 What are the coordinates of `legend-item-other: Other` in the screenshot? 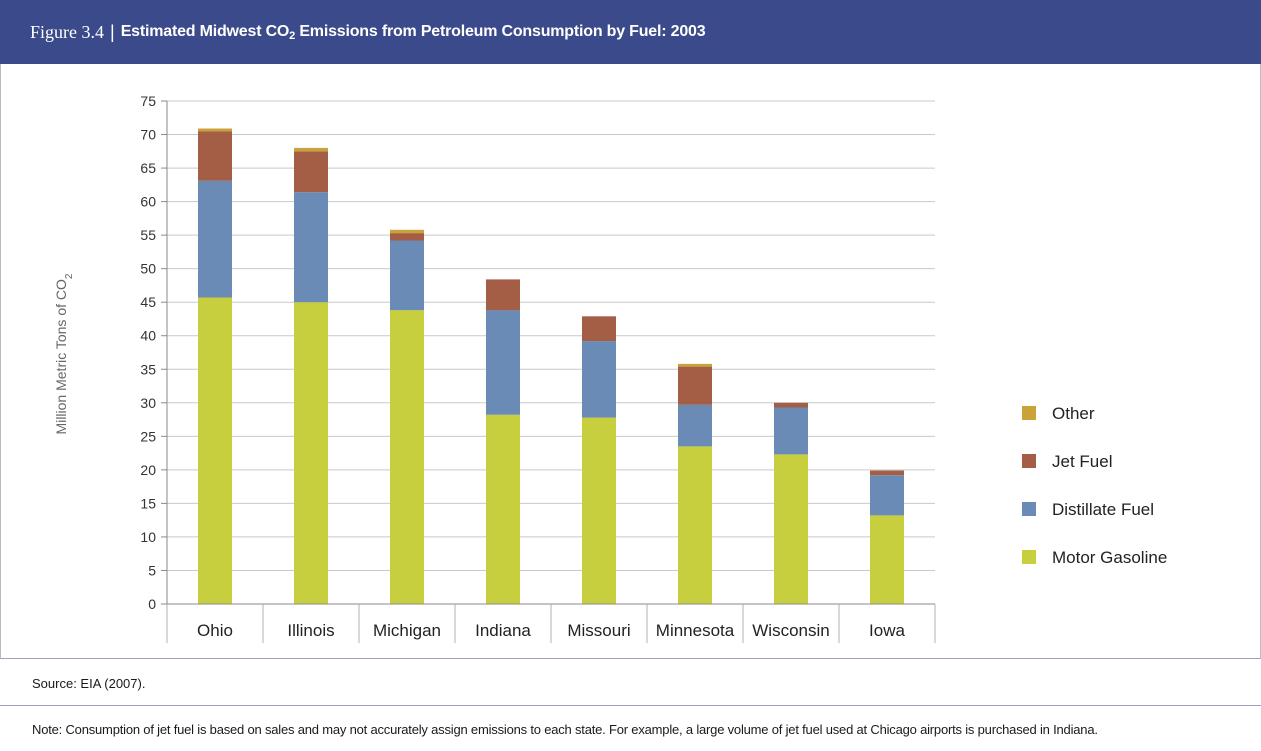 It's located at (1058, 413).